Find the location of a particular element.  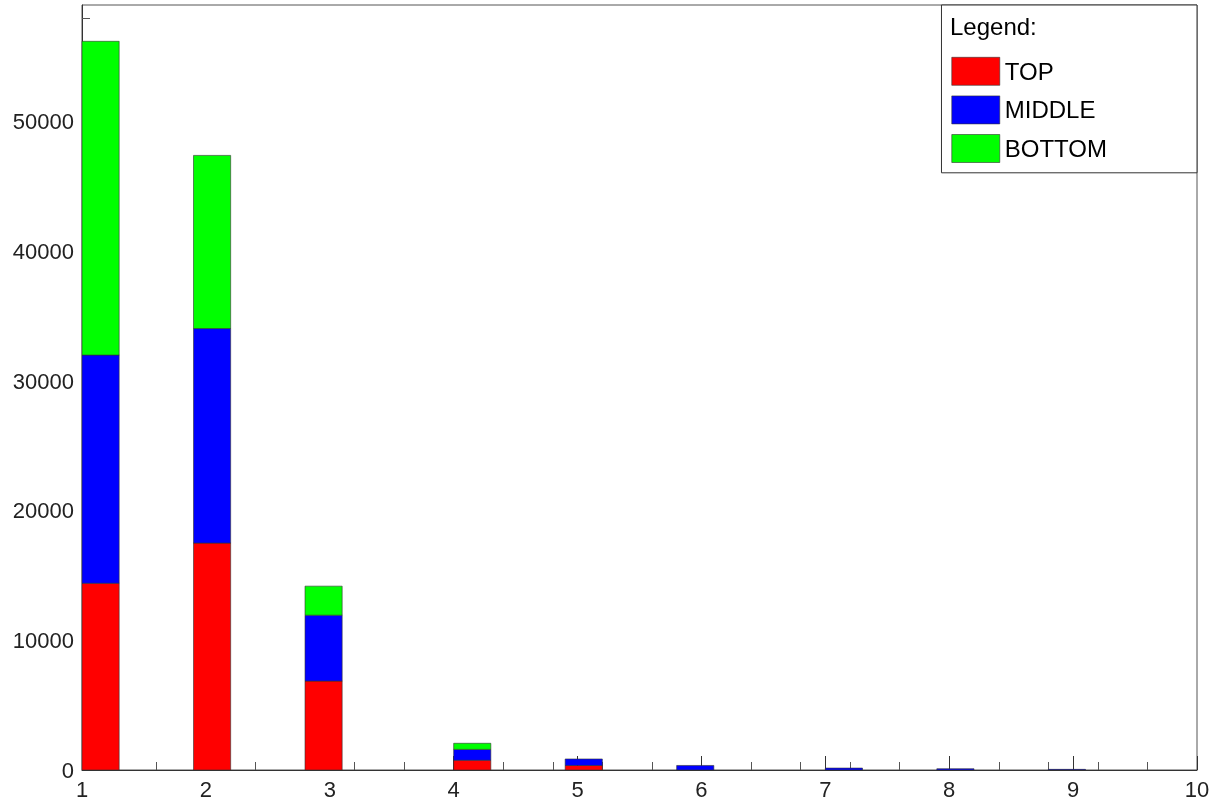

legend-label: BOTTOM is located at coordinates (1056, 148).